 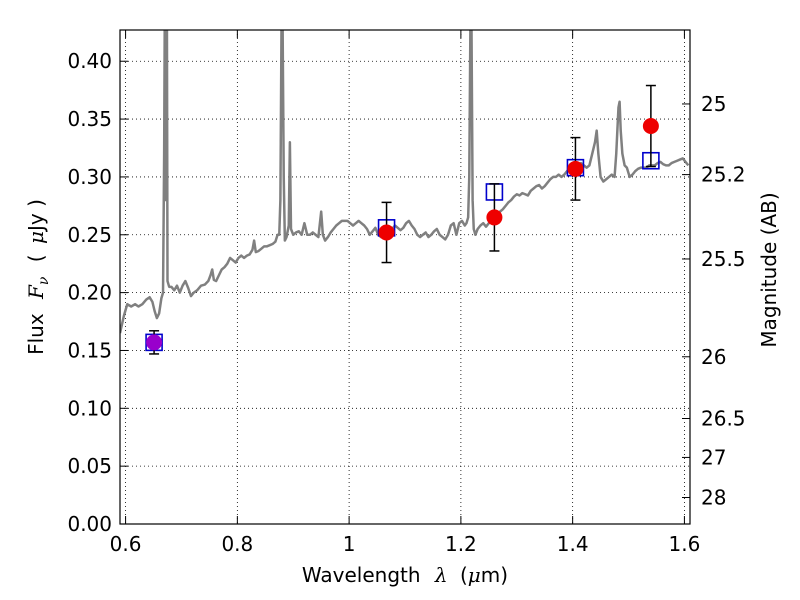 I want to click on x-tick-label: 1.4, so click(x=573, y=544).